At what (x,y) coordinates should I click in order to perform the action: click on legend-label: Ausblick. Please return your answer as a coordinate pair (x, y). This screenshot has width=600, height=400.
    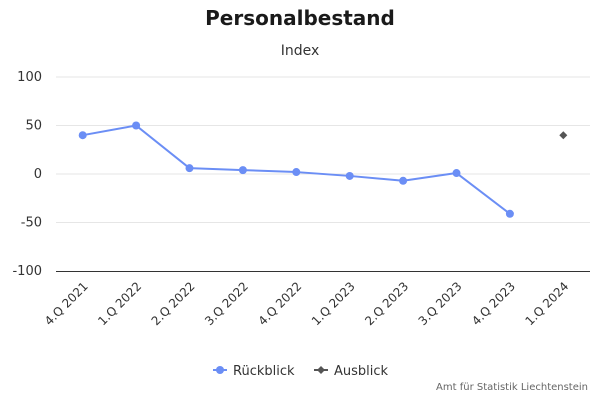
    Looking at the image, I should click on (361, 371).